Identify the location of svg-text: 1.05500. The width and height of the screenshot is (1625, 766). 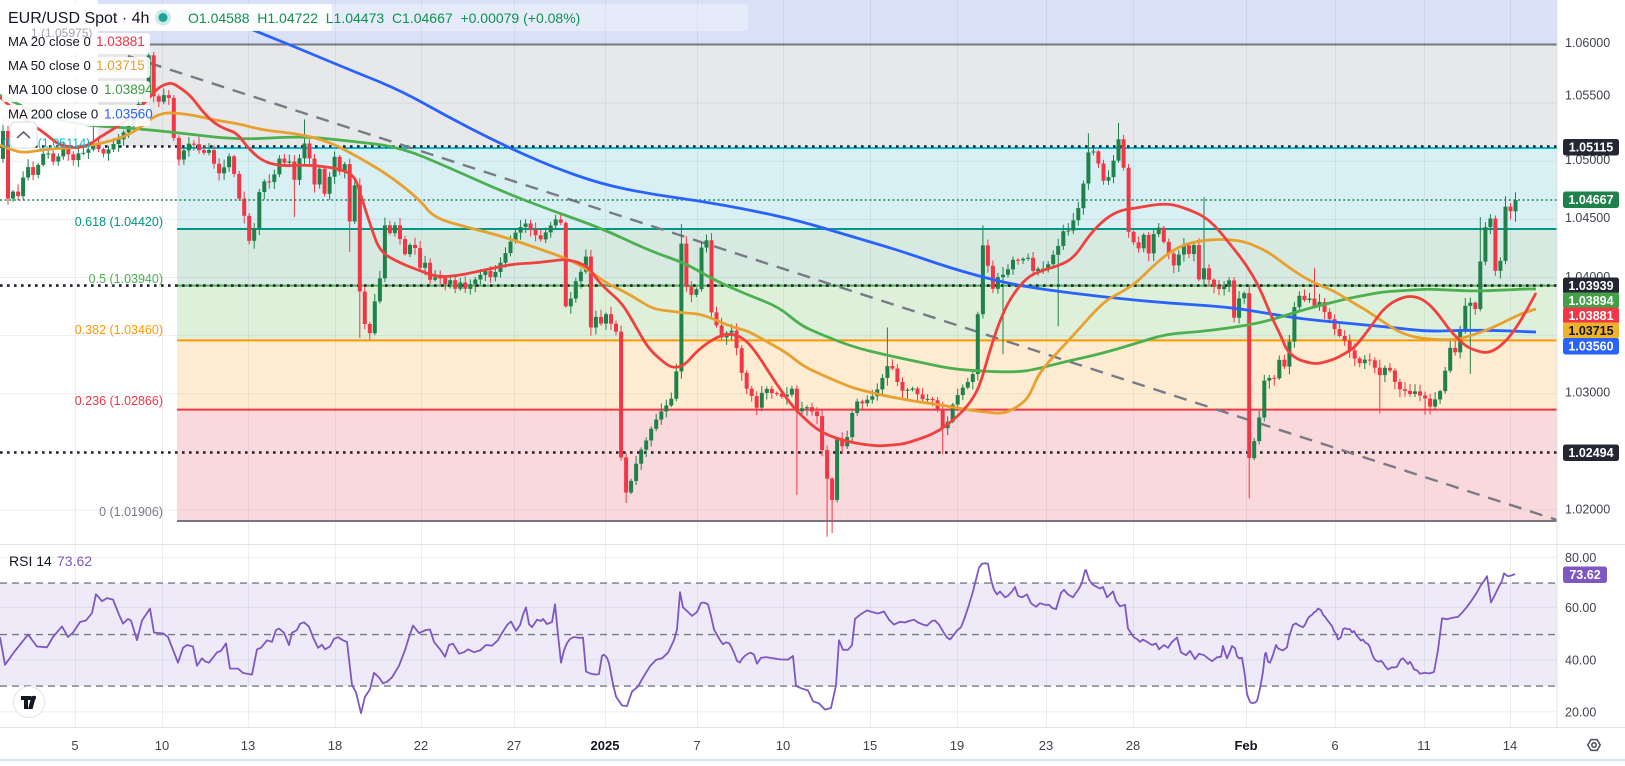
(1587, 96).